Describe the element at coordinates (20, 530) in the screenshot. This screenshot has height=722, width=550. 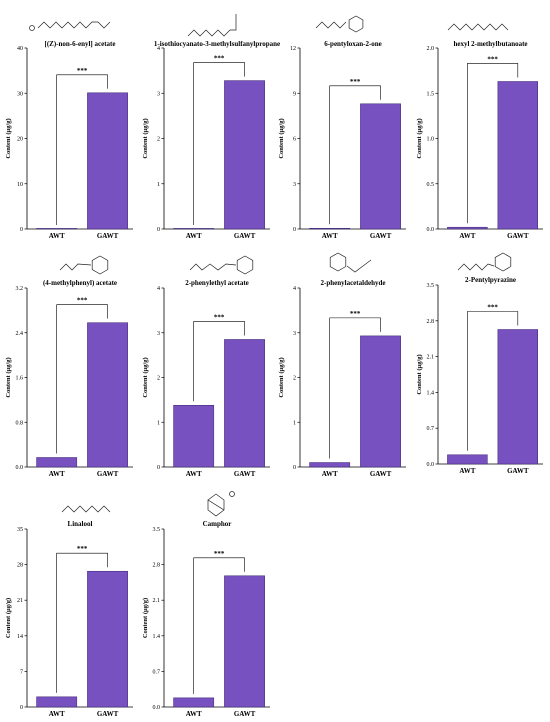
I see `y-tick-label: 35` at that location.